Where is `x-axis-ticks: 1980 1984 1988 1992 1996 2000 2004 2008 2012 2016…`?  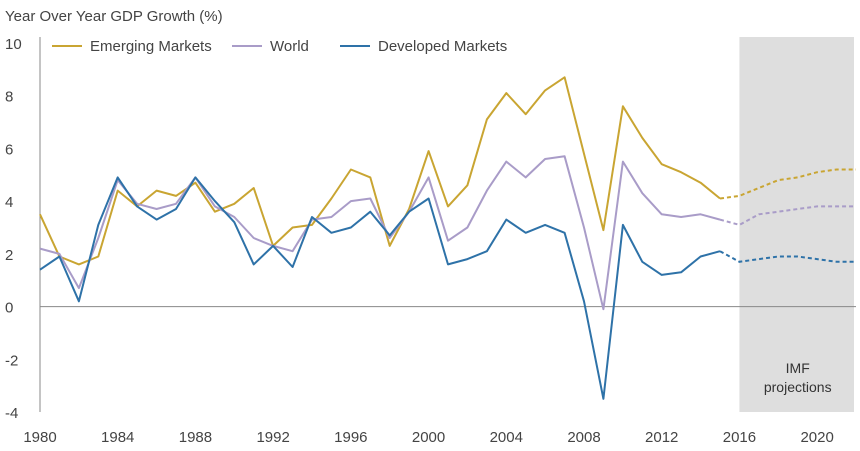
x-axis-ticks: 1980 1984 1988 1992 1996 2000 2004 2008 2012 2016… is located at coordinates (428, 437).